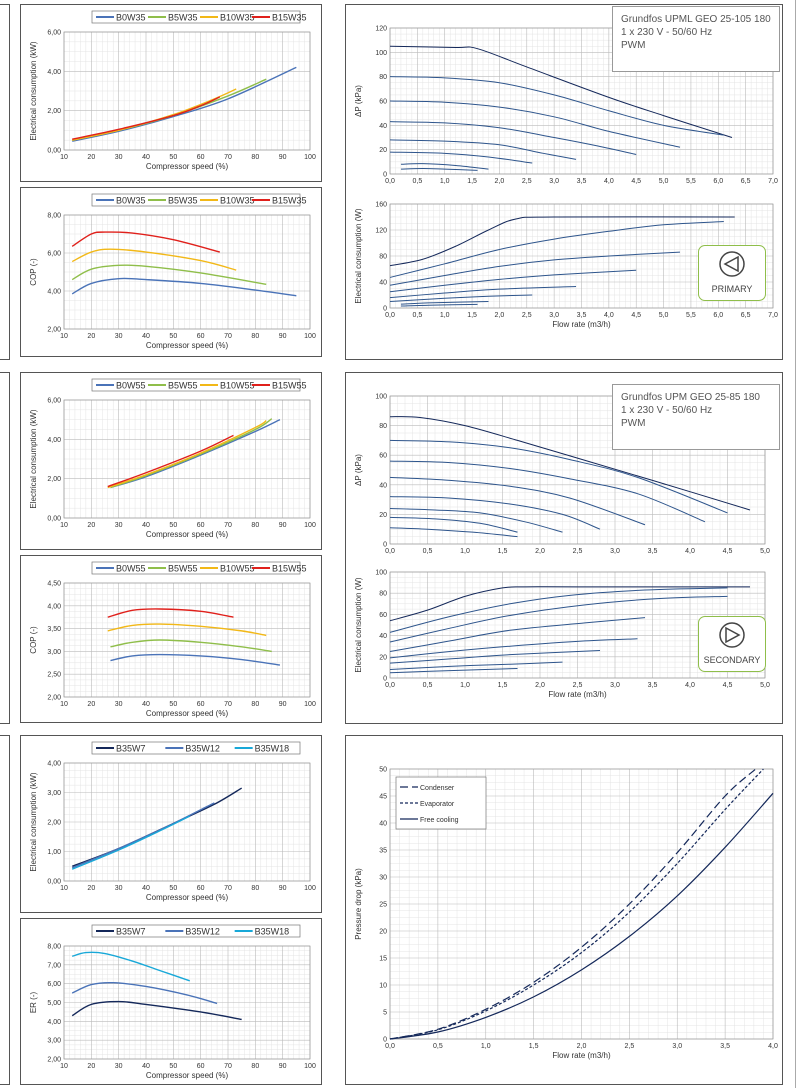 This screenshot has height=1088, width=810. I want to click on series-line-b0w55, so click(195, 454).